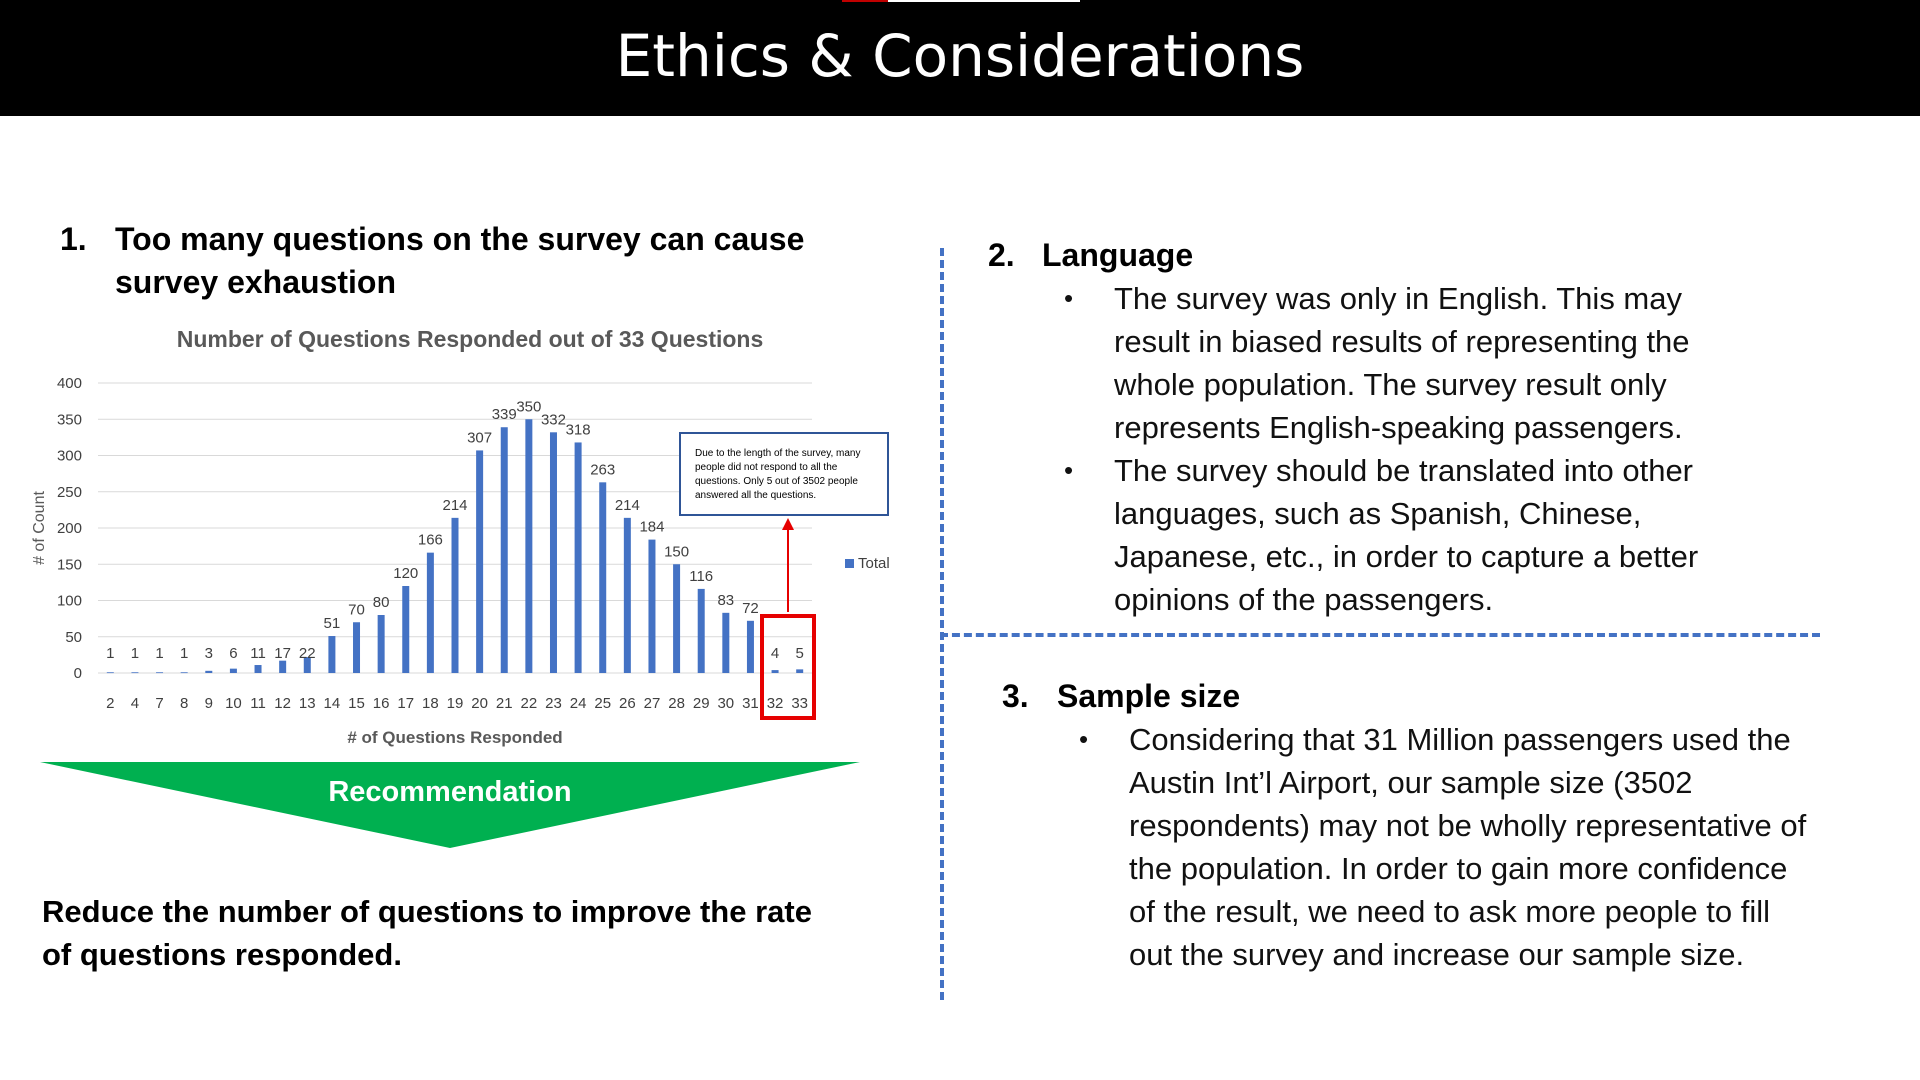 The height and width of the screenshot is (1080, 1920). Describe the element at coordinates (233, 653) in the screenshot. I see `data-label: 6` at that location.